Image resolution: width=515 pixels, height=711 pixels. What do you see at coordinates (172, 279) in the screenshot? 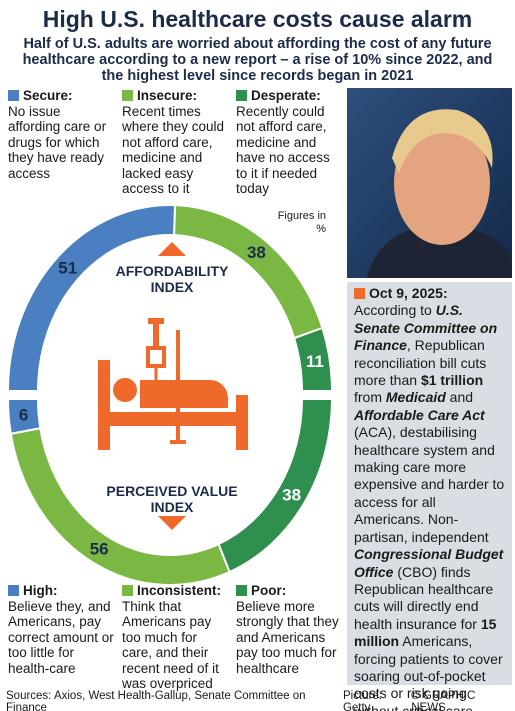
I see `index-title: AFFORDABILITY INDEX` at bounding box center [172, 279].